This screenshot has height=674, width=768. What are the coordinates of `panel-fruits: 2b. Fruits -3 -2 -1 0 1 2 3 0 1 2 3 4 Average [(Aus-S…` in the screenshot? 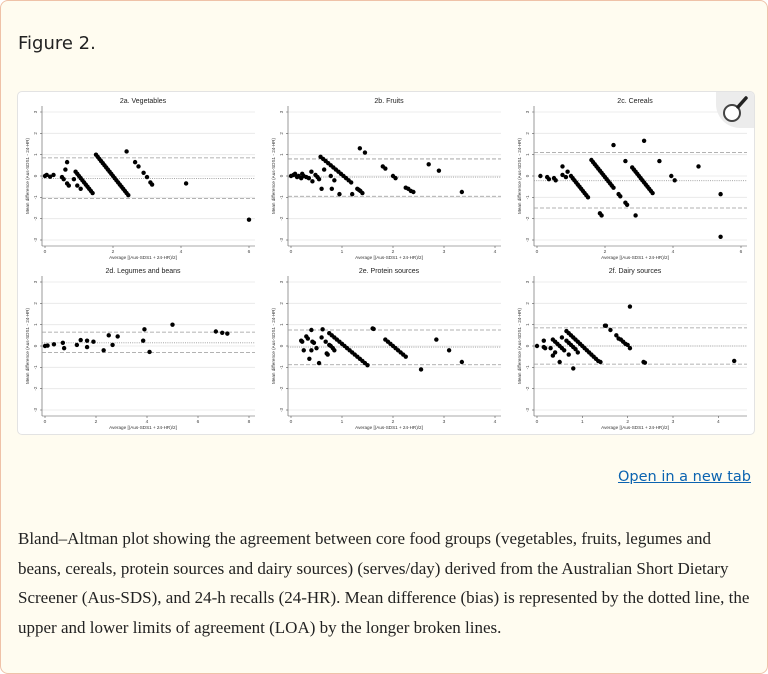 It's located at (386, 177).